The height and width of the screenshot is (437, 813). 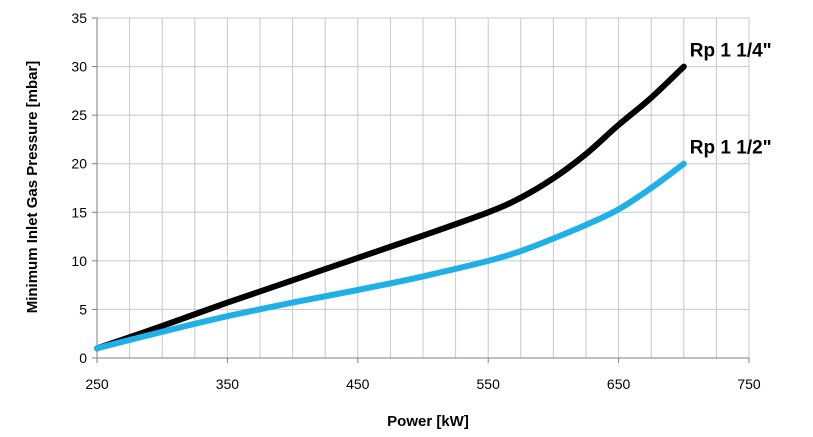 What do you see at coordinates (428, 421) in the screenshot?
I see `x-axis-title: Power [kW]` at bounding box center [428, 421].